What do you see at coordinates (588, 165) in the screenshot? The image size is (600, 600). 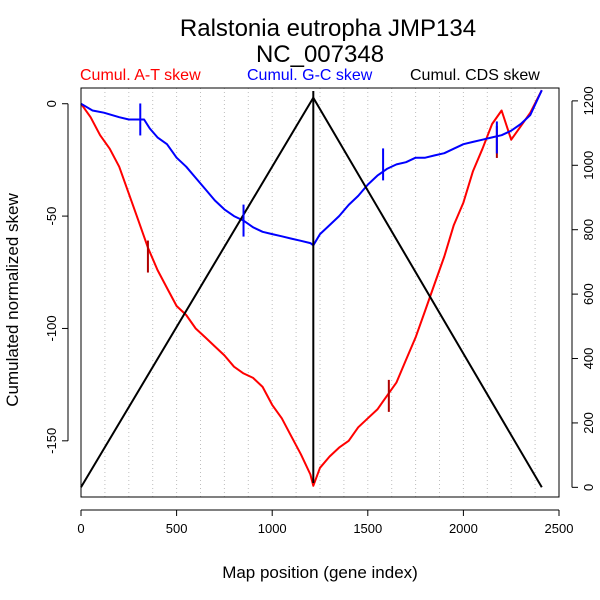 I see `y-right-tick-label: 1000` at bounding box center [588, 165].